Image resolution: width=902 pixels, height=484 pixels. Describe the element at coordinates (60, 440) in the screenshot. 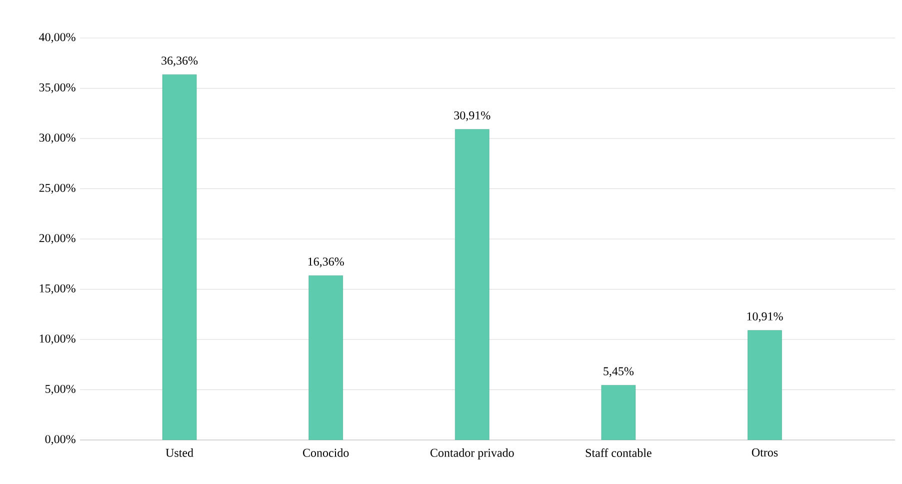

I see `y-tick-label: 0,00%` at that location.